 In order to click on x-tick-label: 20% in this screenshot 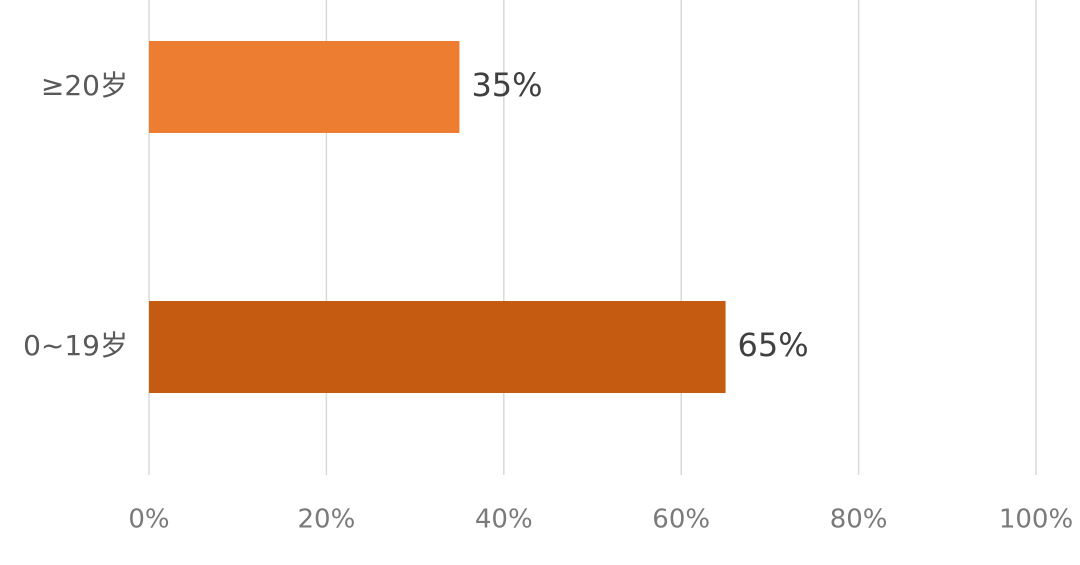, I will do `click(327, 520)`.